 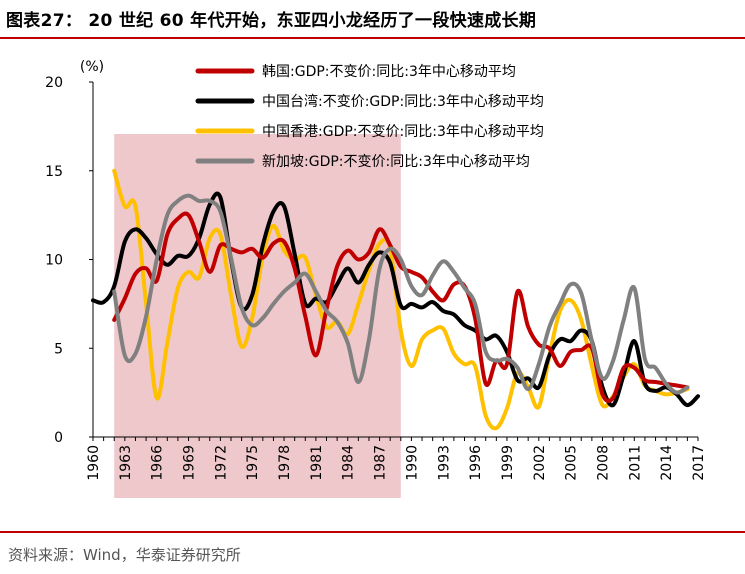 I want to click on x-tick-label: 1990, so click(x=412, y=463).